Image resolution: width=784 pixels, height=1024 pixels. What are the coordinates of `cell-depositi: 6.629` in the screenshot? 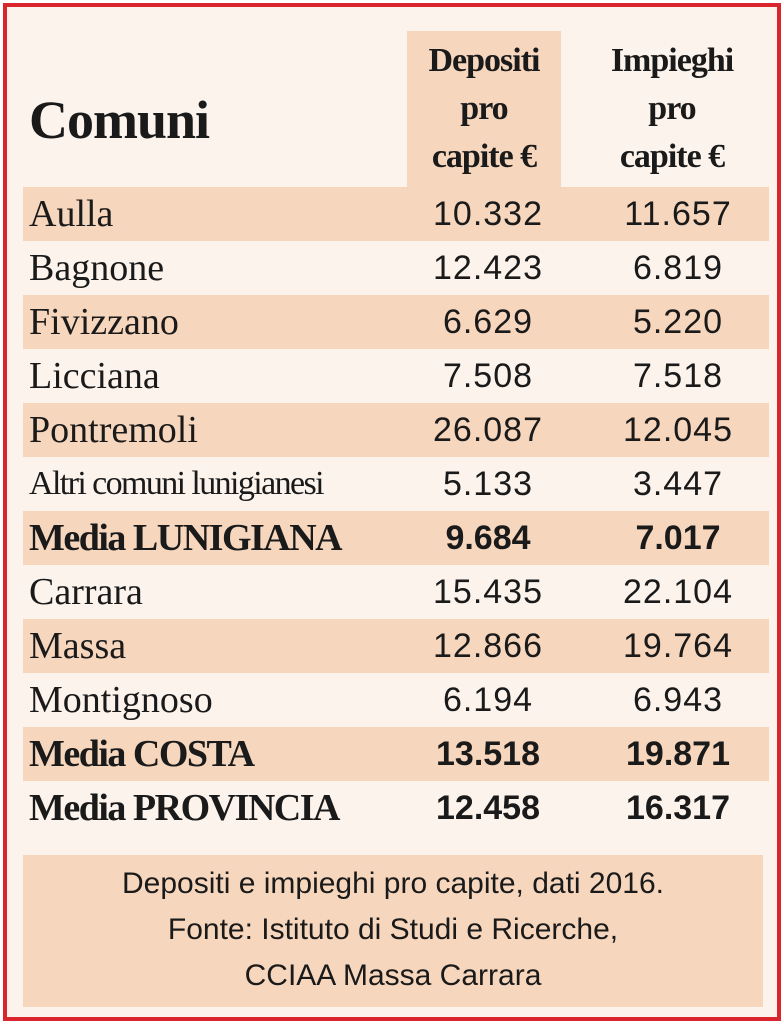 It's located at (488, 322).